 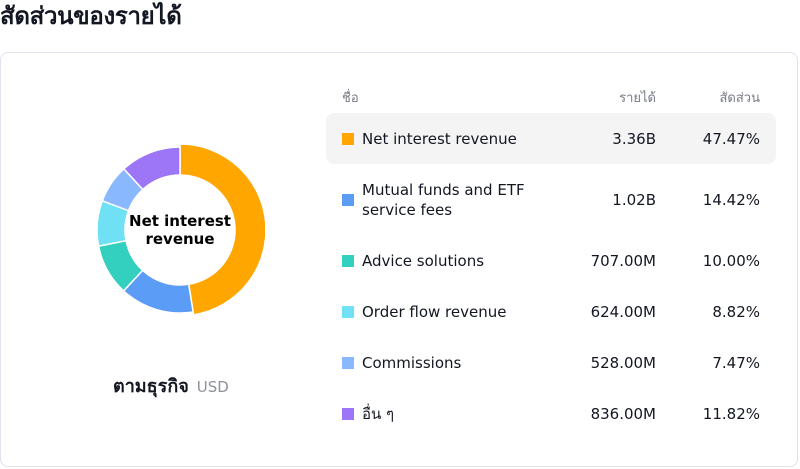 What do you see at coordinates (731, 260) in the screenshot?
I see `segment-share: 10.00%` at bounding box center [731, 260].